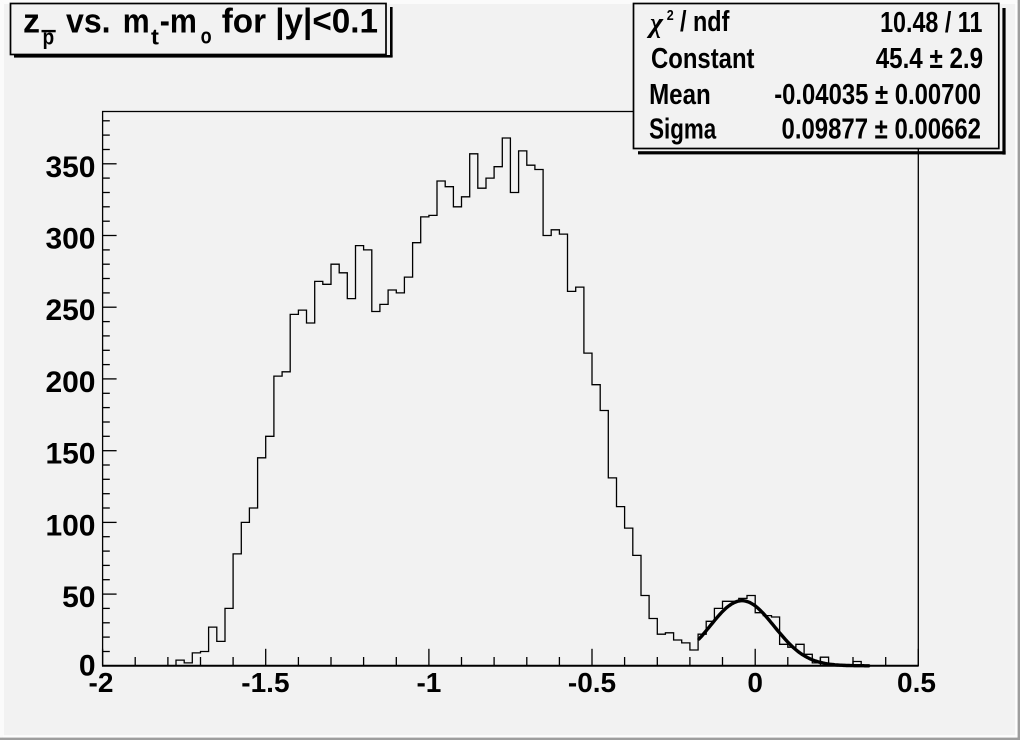  I want to click on svg-text: -0.04035 ± 0.00700, so click(877, 95).